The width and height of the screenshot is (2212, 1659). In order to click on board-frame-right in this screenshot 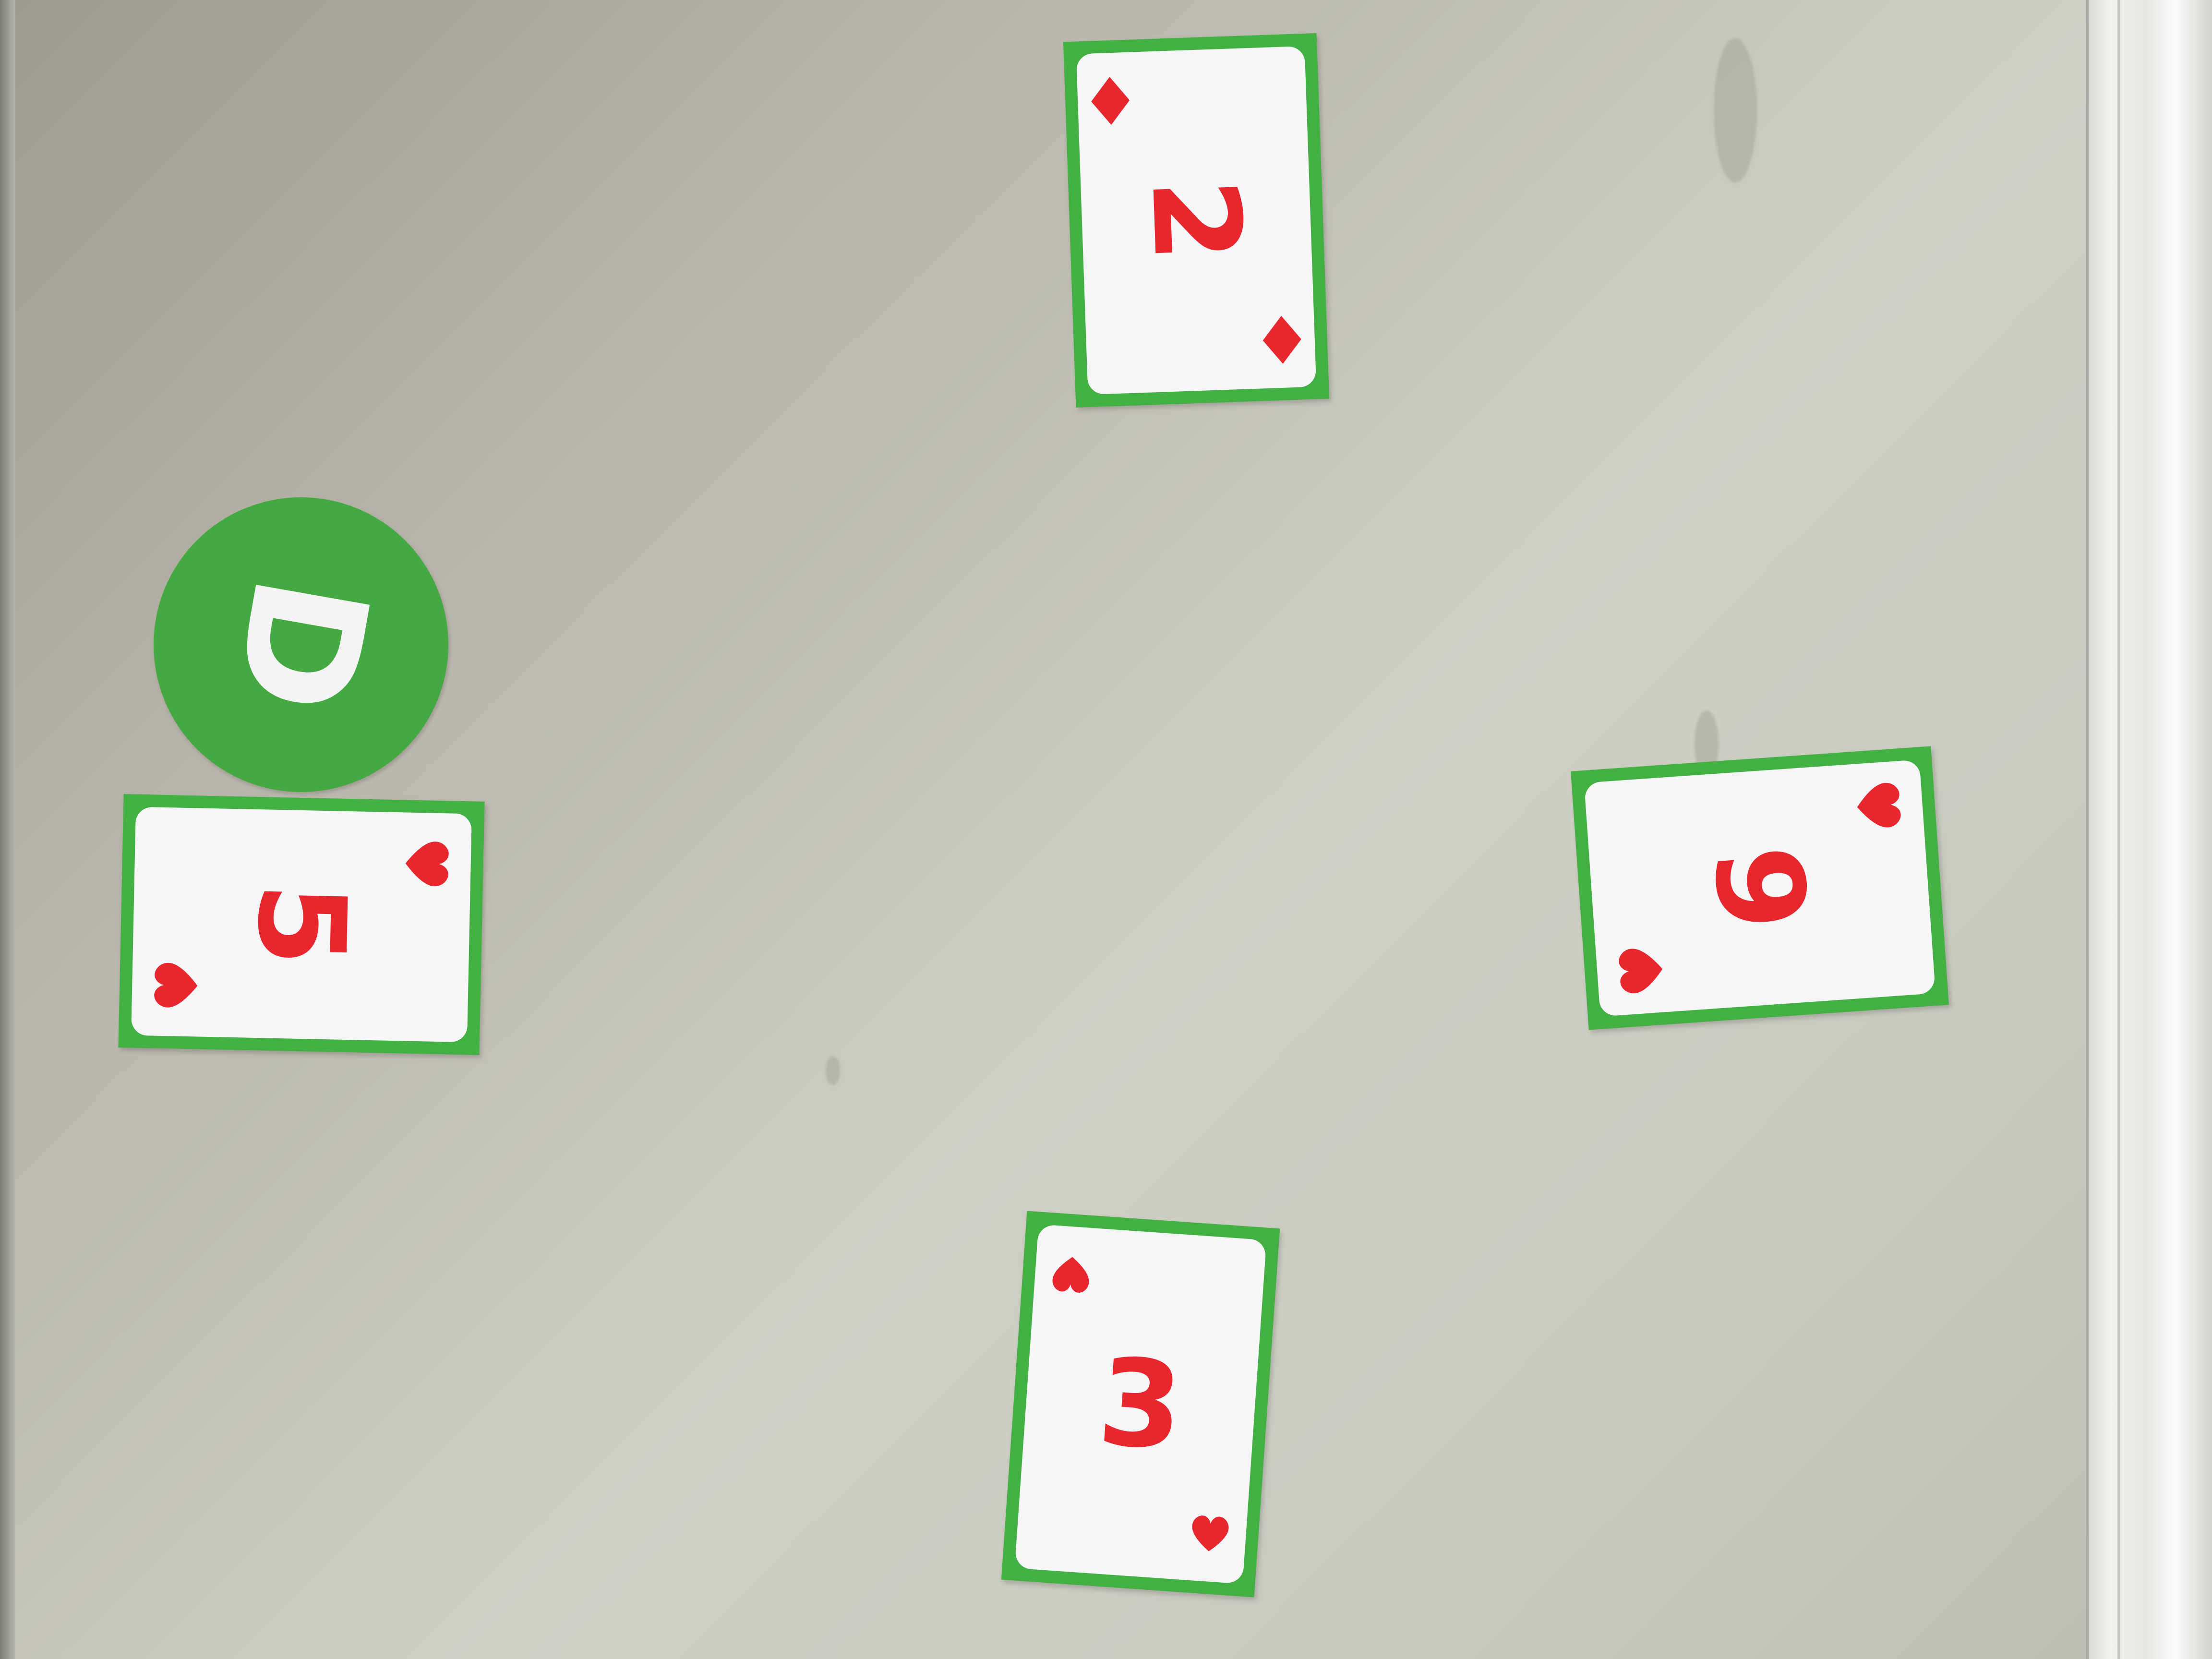, I will do `click(2149, 829)`.